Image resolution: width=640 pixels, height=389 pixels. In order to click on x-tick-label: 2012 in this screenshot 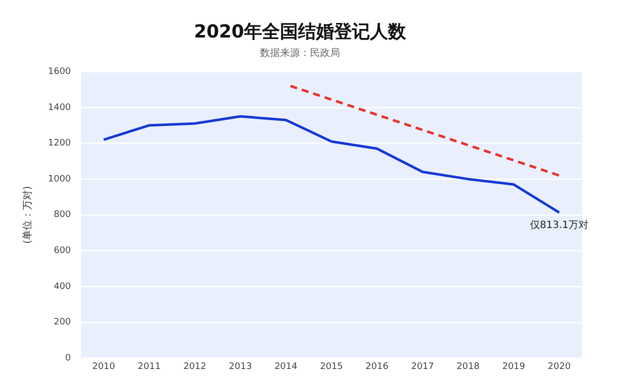, I will do `click(194, 367)`.